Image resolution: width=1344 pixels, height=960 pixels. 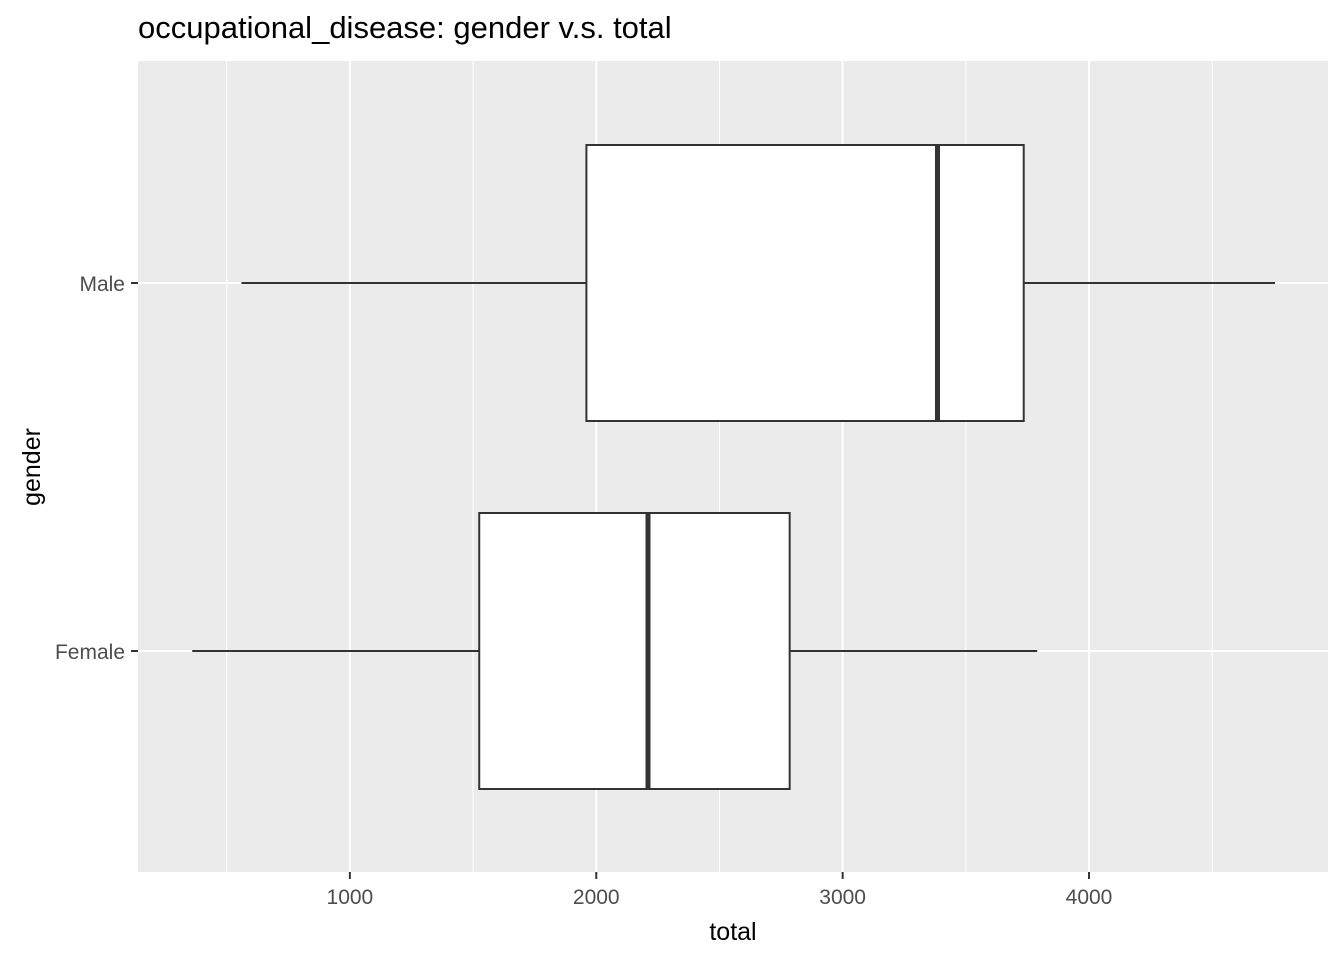 What do you see at coordinates (90, 652) in the screenshot?
I see `y-tick-label: Female` at bounding box center [90, 652].